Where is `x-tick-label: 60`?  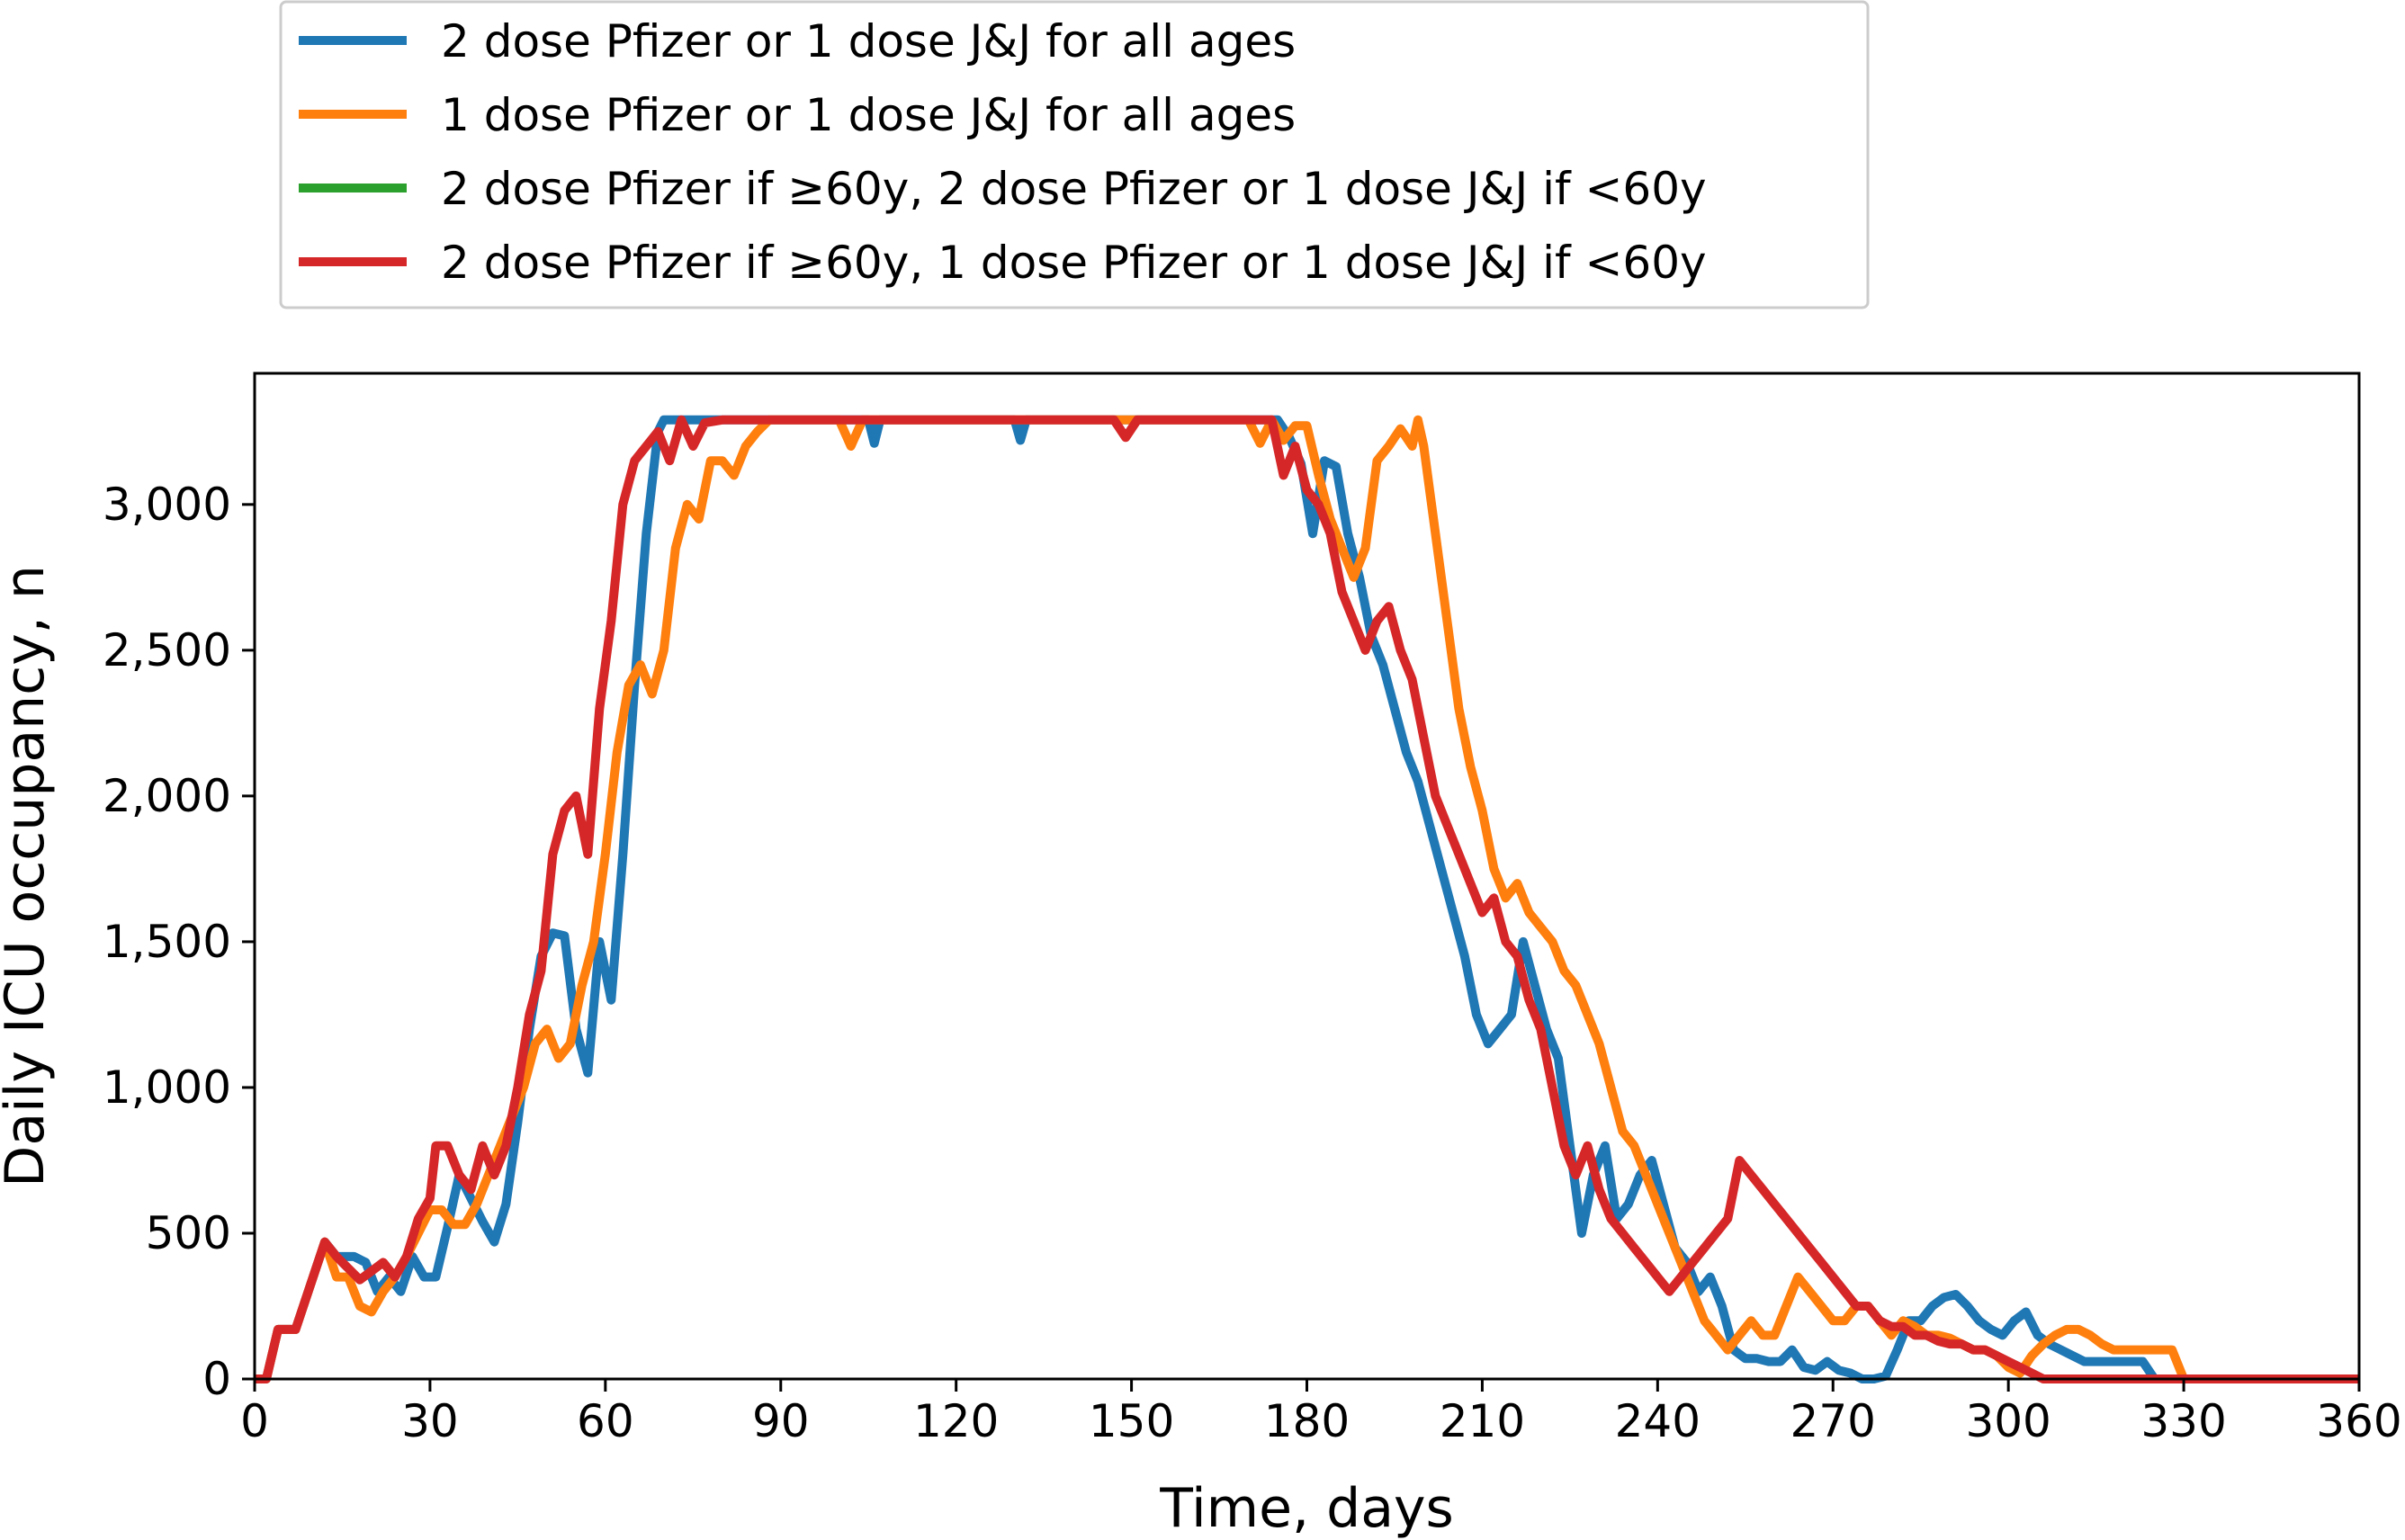 x-tick-label: 60 is located at coordinates (605, 1421).